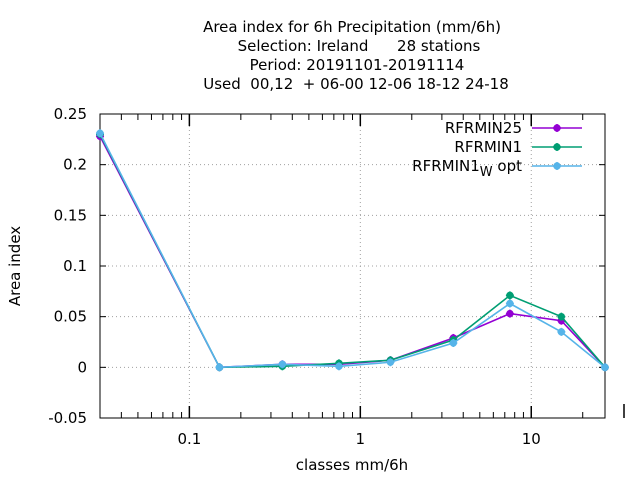 The width and height of the screenshot is (640, 480). I want to click on y-axis-label: Area index, so click(15, 266).